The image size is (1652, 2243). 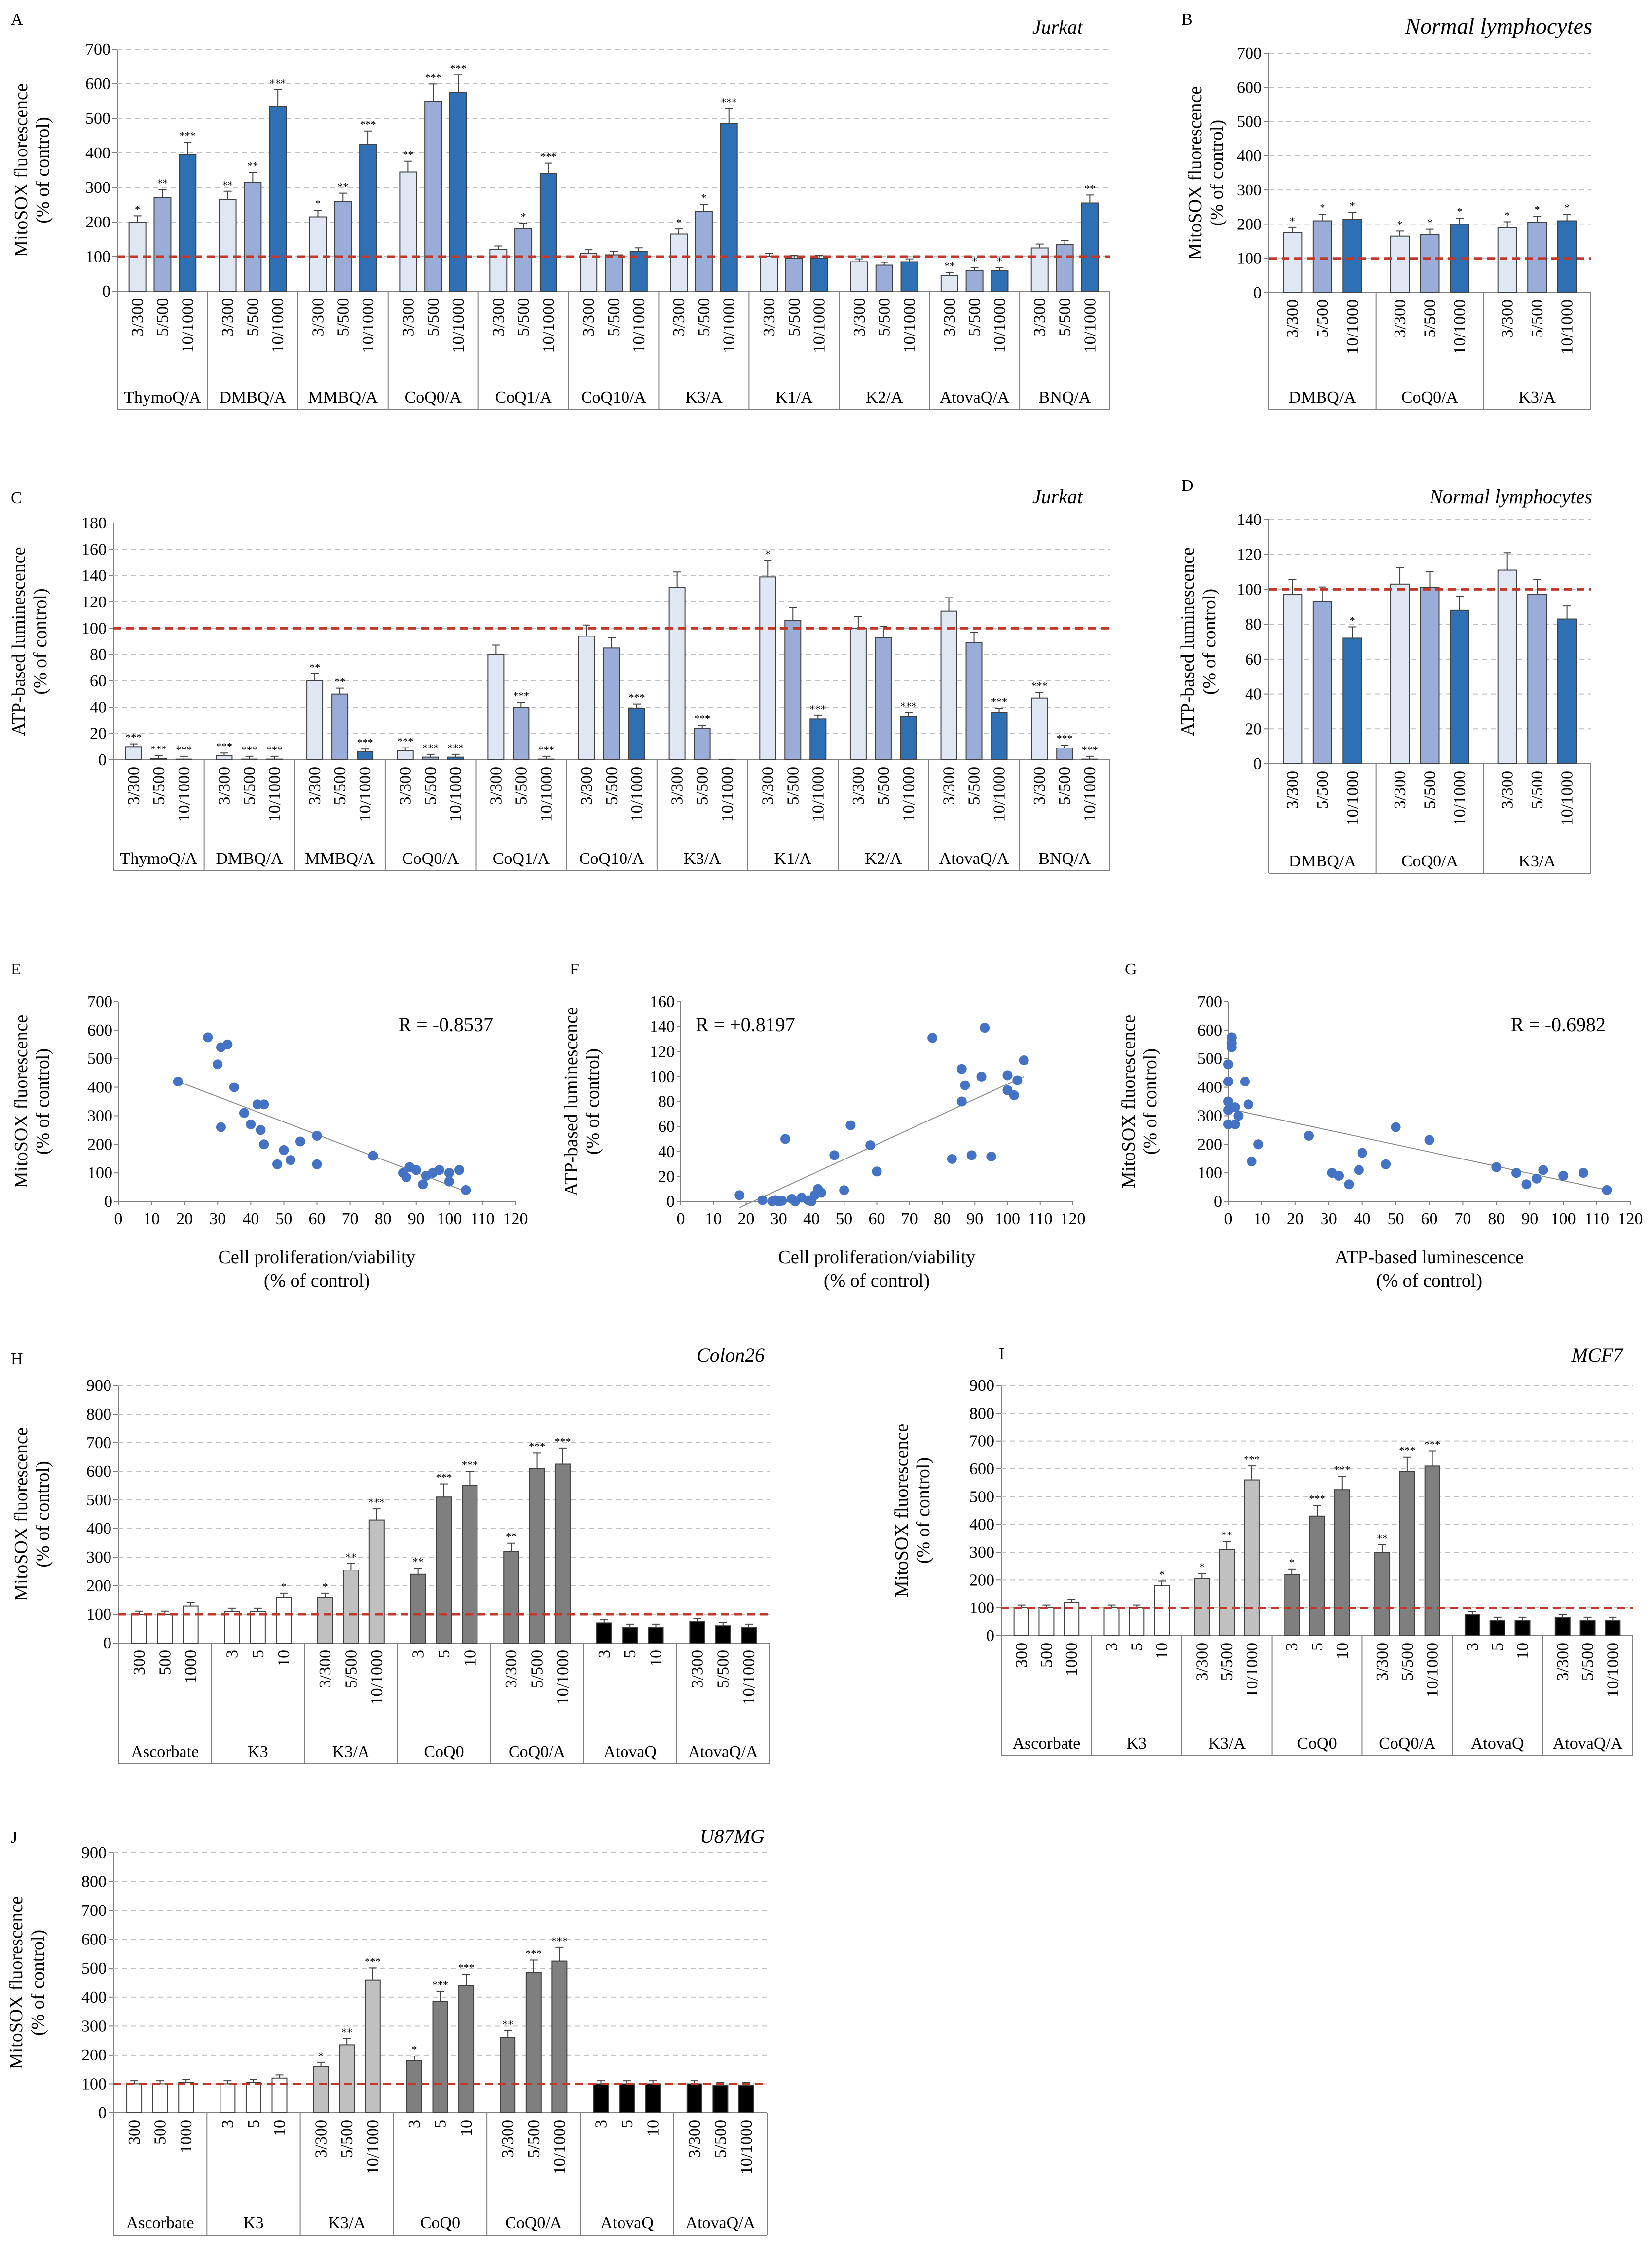 I want to click on y-tick-label: 180, so click(x=94, y=523).